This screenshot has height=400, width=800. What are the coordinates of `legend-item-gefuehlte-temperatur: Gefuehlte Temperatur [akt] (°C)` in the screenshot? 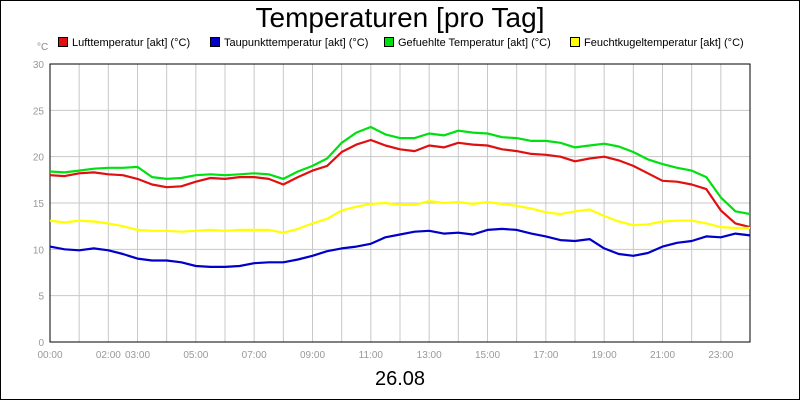 It's located at (467, 43).